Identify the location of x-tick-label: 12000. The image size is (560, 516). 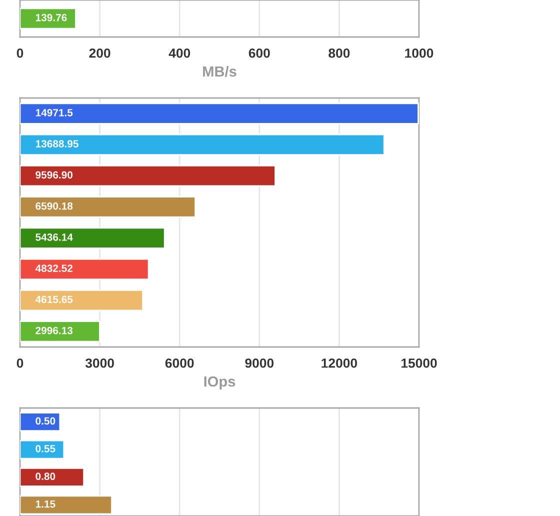
(340, 363).